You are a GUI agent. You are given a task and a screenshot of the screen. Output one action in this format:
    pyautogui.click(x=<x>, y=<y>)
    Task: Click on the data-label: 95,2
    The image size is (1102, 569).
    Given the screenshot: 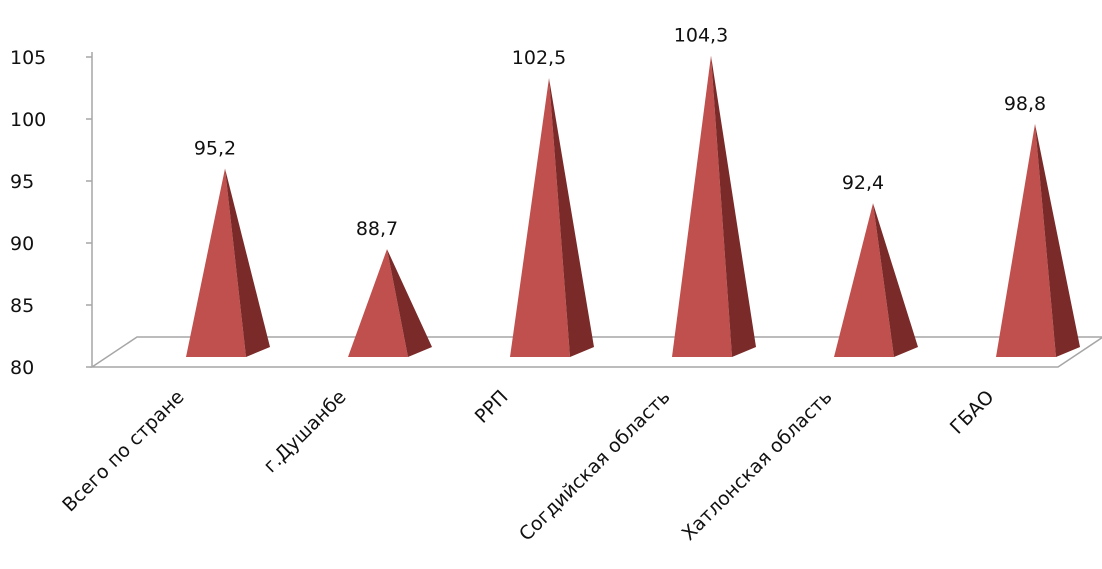 What is the action you would take?
    pyautogui.click(x=215, y=149)
    